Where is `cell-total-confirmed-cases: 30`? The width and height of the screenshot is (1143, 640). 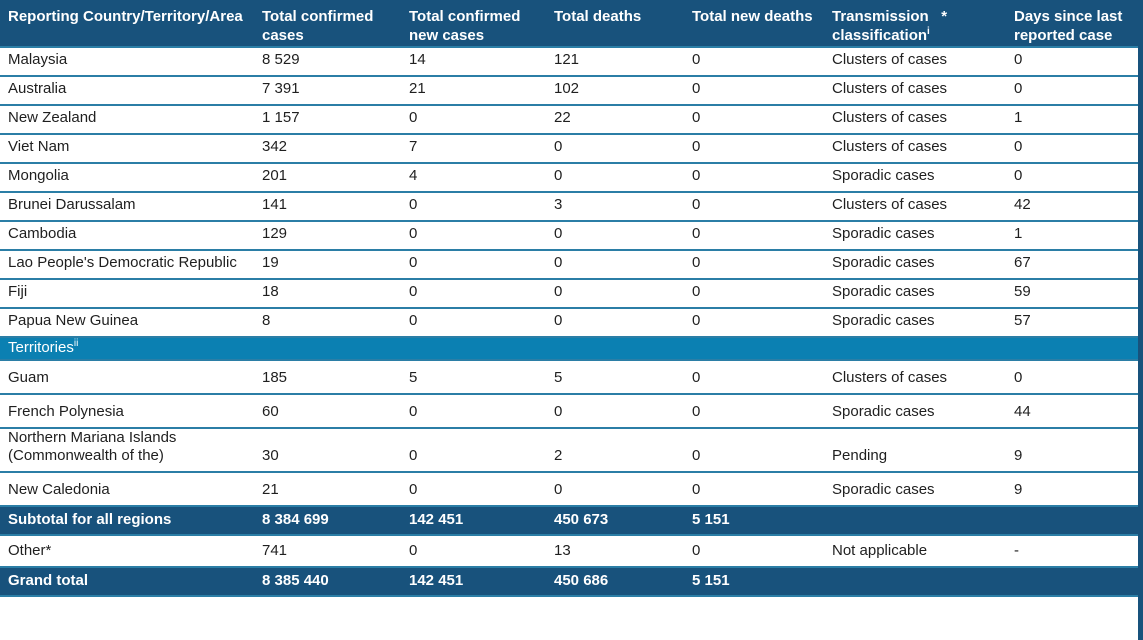
cell-total-confirmed-cases: 30 is located at coordinates (270, 455).